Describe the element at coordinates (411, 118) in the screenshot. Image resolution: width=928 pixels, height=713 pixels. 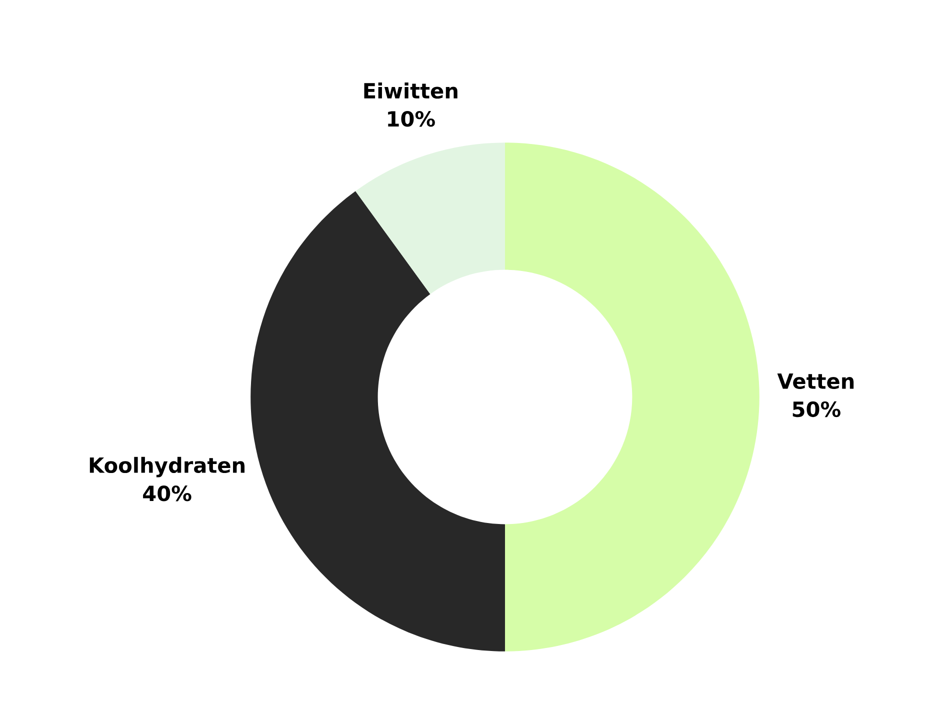
I see `data-label: 10%` at that location.